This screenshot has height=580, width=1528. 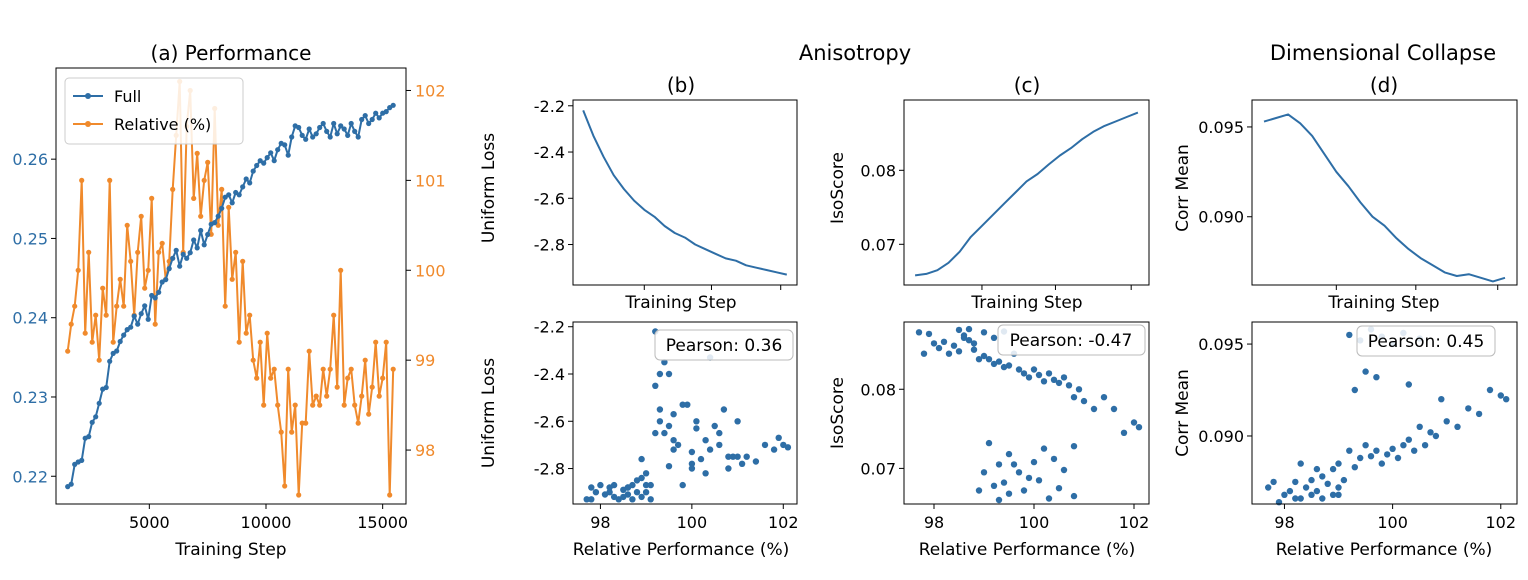 What do you see at coordinates (549, 152) in the screenshot?
I see `b_top-ytick-label-1: -2.4` at bounding box center [549, 152].